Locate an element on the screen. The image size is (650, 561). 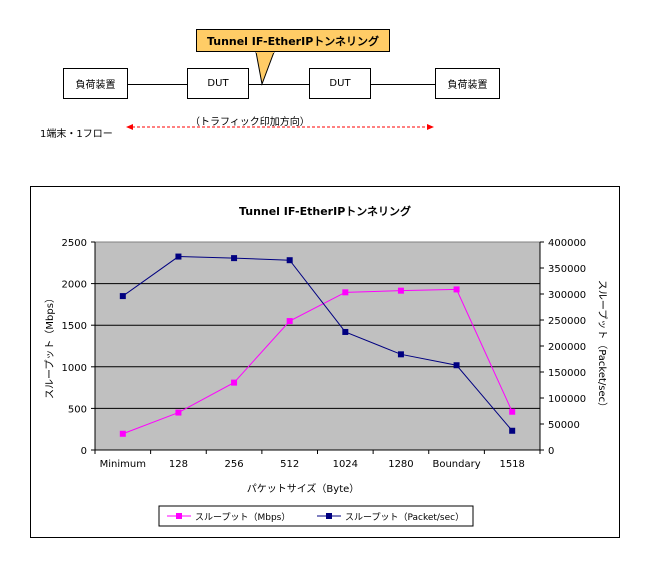
direction-label: （トラフィック印加方向） is located at coordinates (250, 122).